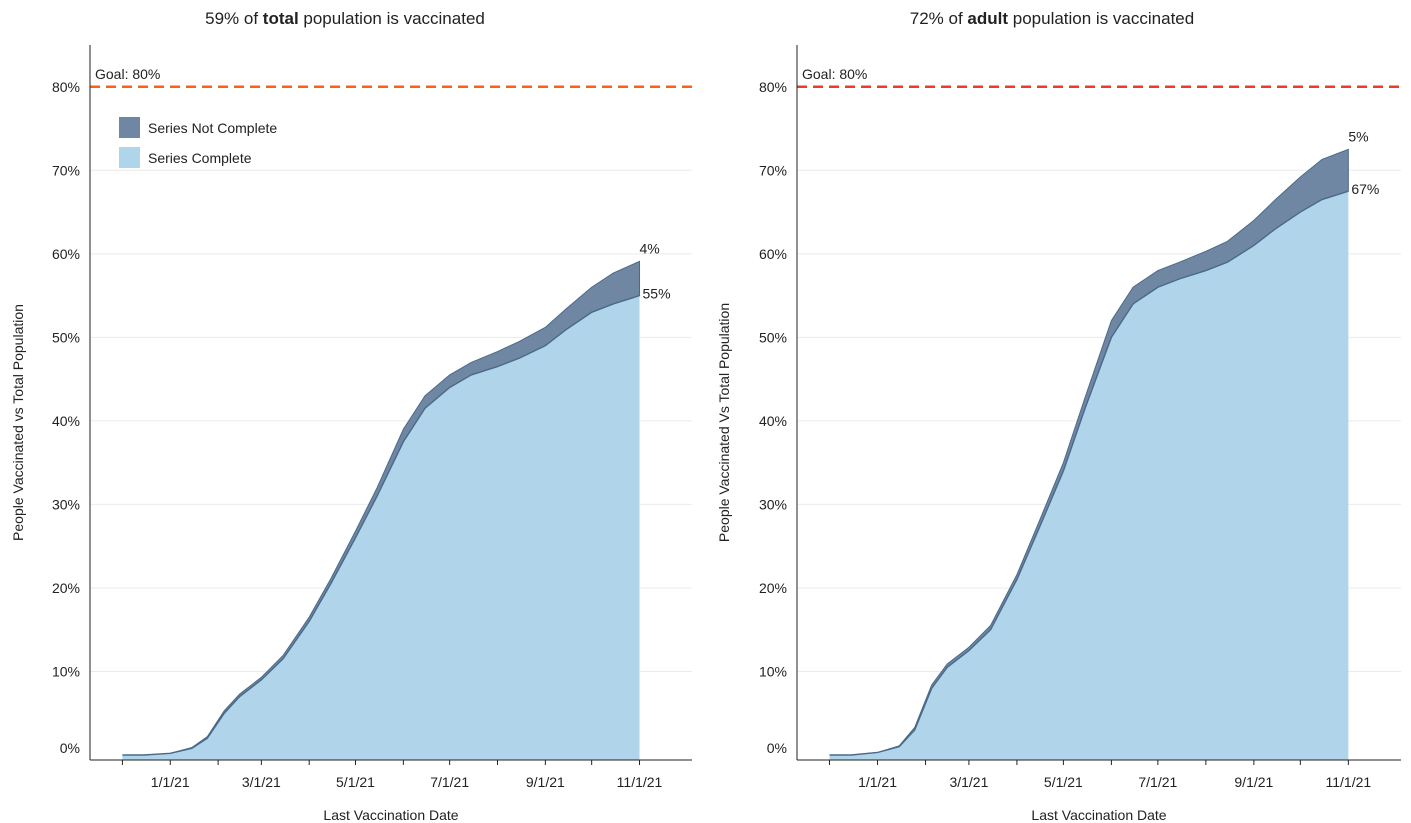  I want to click on chart-title-part: total, so click(281, 18).